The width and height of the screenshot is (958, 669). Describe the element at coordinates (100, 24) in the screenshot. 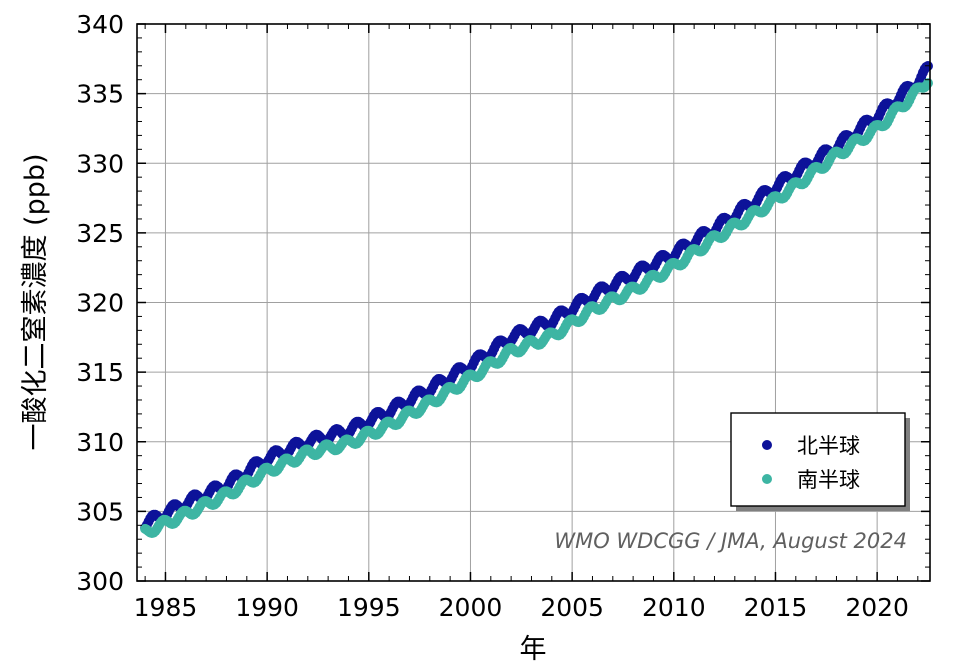

I see `y-tick-label: 340` at that location.